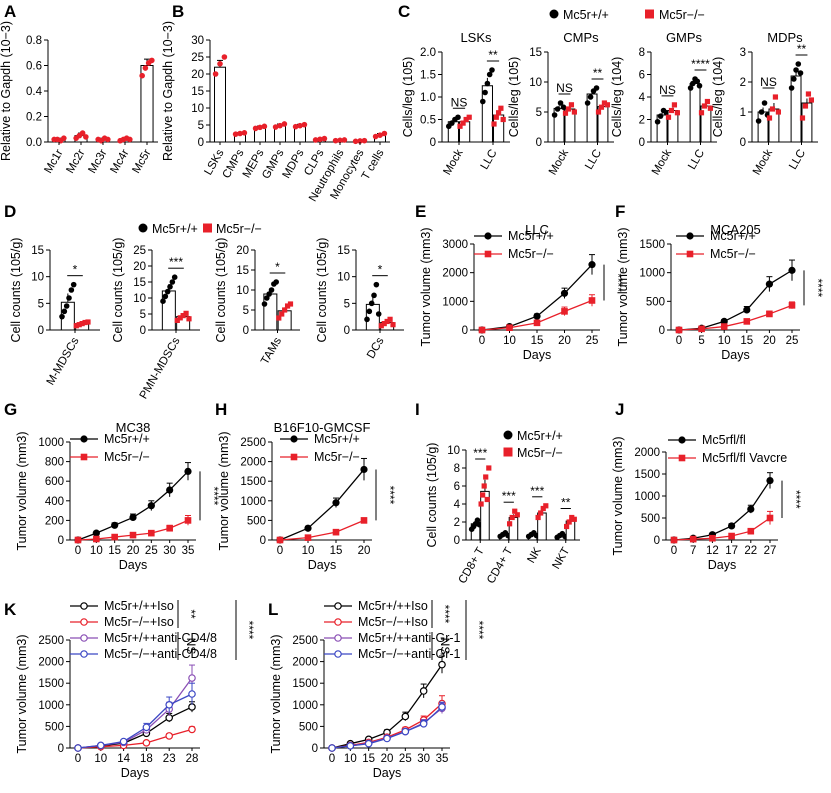  Describe the element at coordinates (785, 37) in the screenshot. I see `chart-title: MDPs` at that location.